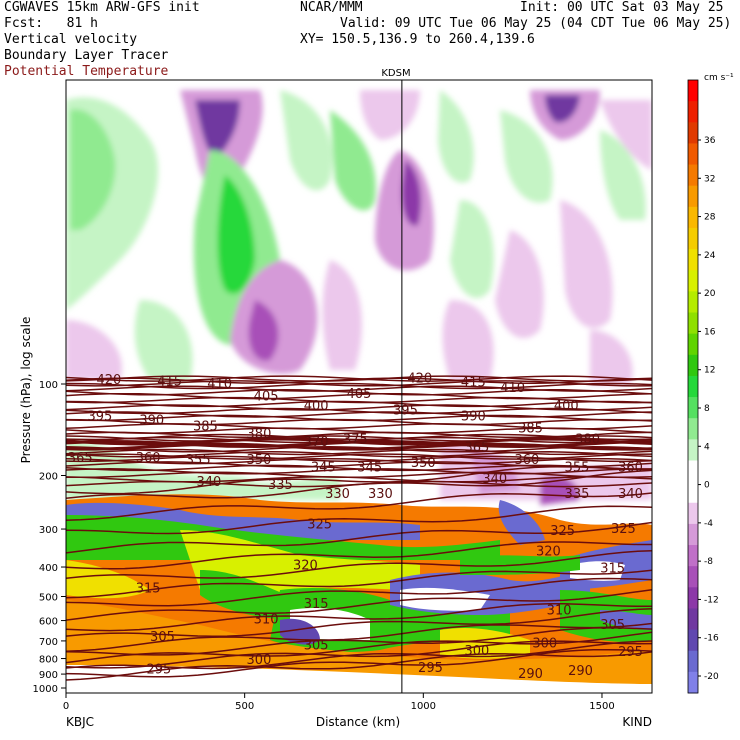 Image resolution: width=740 pixels, height=740 pixels. What do you see at coordinates (48, 385) in the screenshot?
I see `y-tick-label: 100` at bounding box center [48, 385].